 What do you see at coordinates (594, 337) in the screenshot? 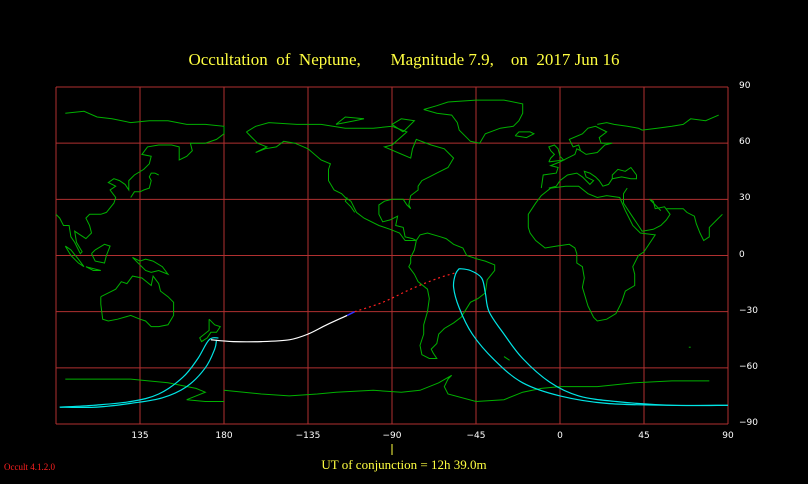
I see `limit-line-east-outer` at bounding box center [594, 337].